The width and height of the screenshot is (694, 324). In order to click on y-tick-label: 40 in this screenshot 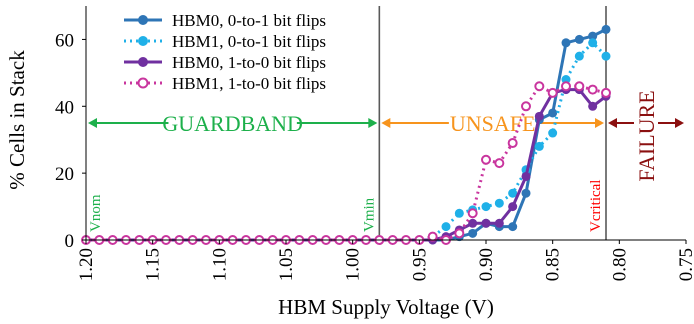, I will do `click(64, 107)`.